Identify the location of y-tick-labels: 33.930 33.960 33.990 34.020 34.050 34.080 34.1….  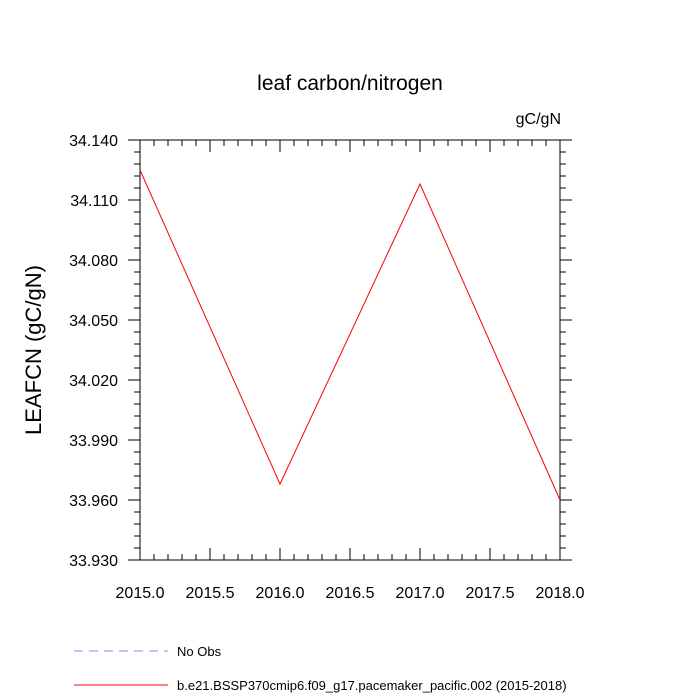
(93, 351).